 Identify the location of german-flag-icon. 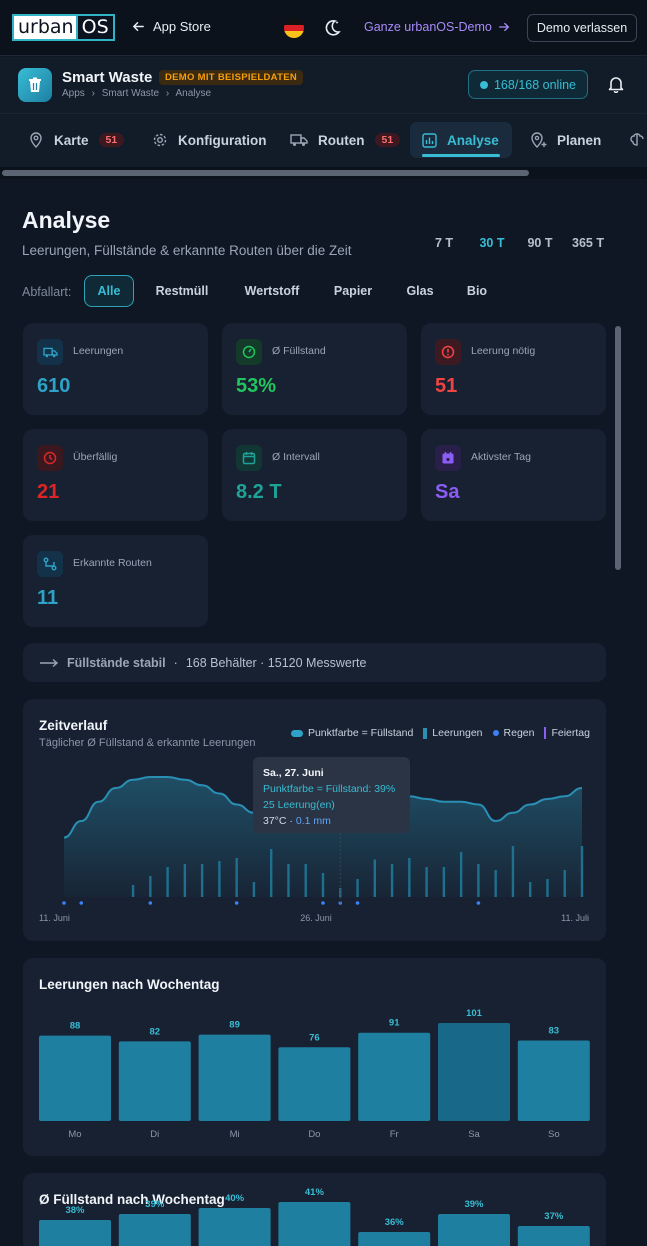
(294, 28).